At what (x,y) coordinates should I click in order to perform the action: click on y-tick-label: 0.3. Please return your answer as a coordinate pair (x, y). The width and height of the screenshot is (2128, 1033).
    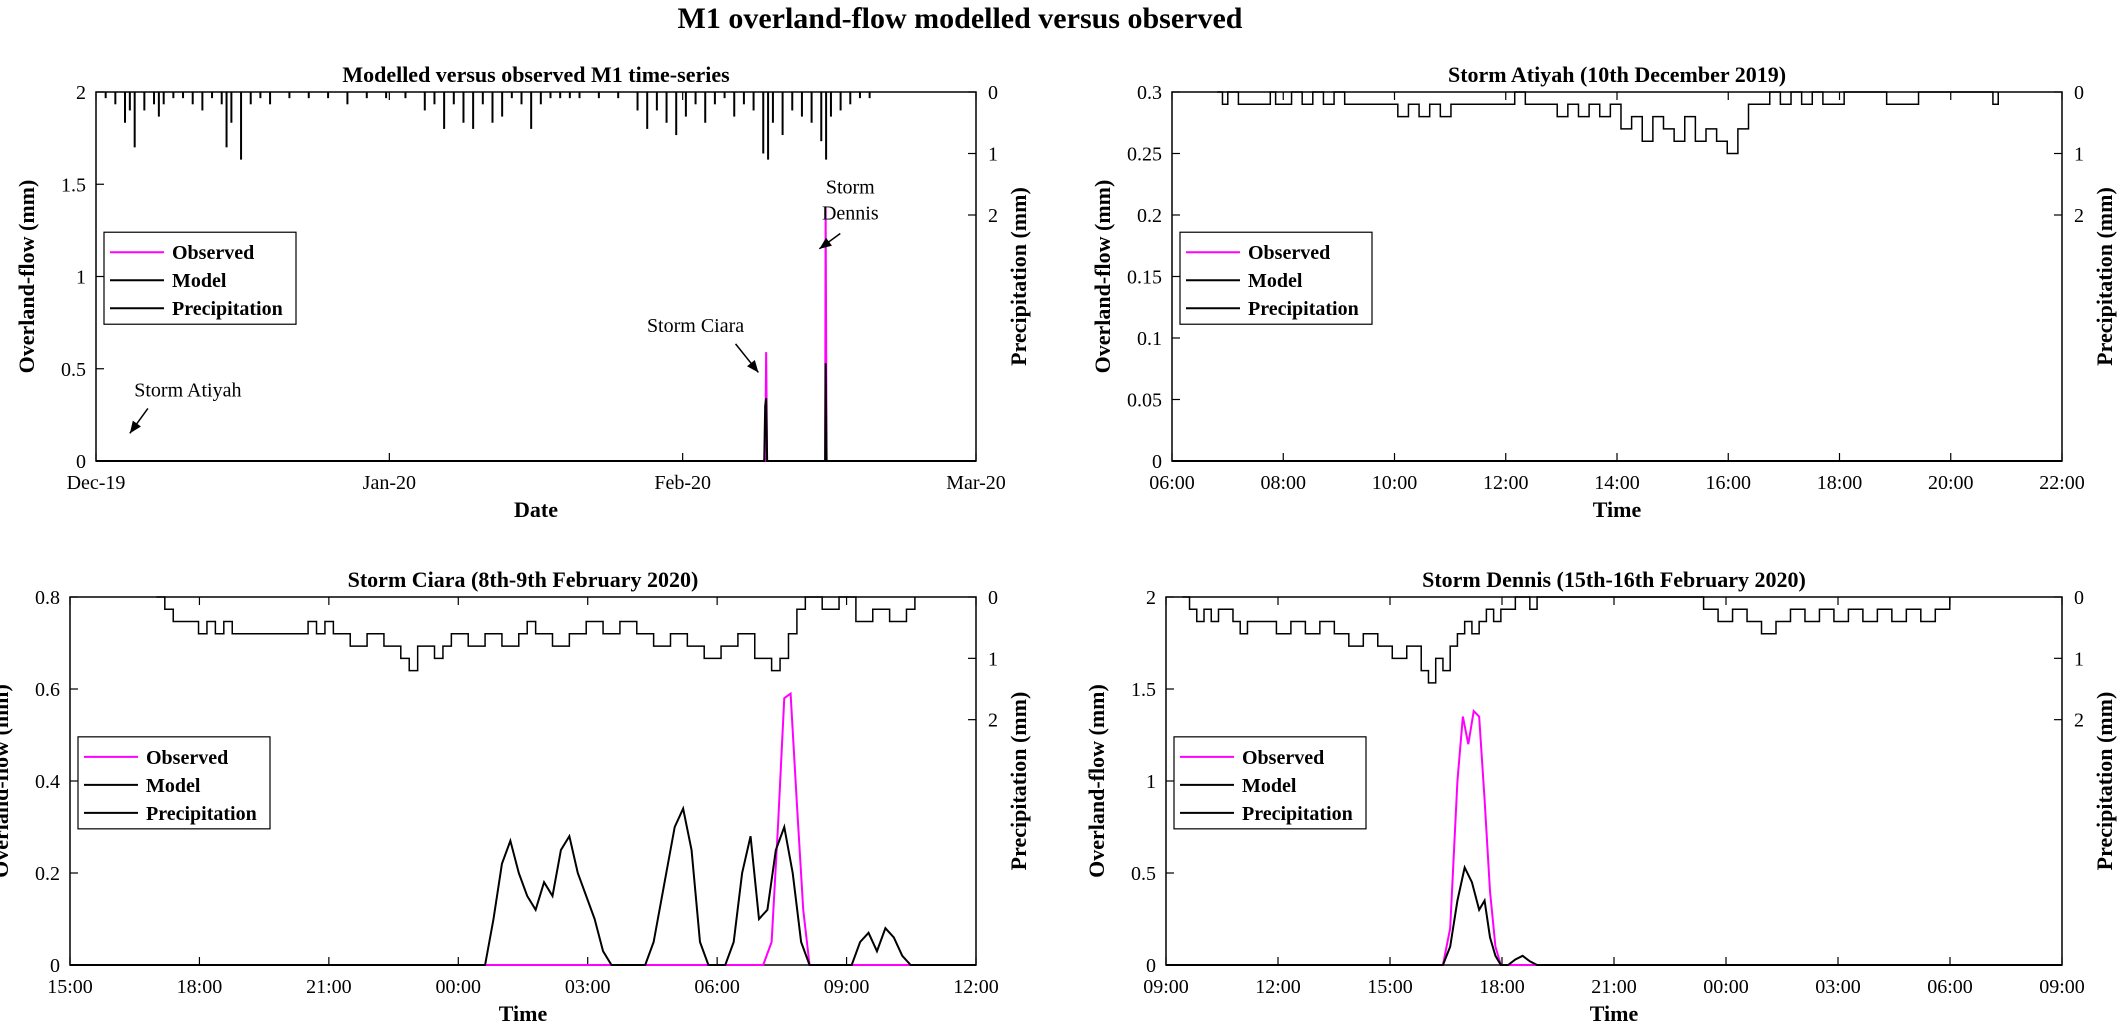
    Looking at the image, I should click on (1149, 93).